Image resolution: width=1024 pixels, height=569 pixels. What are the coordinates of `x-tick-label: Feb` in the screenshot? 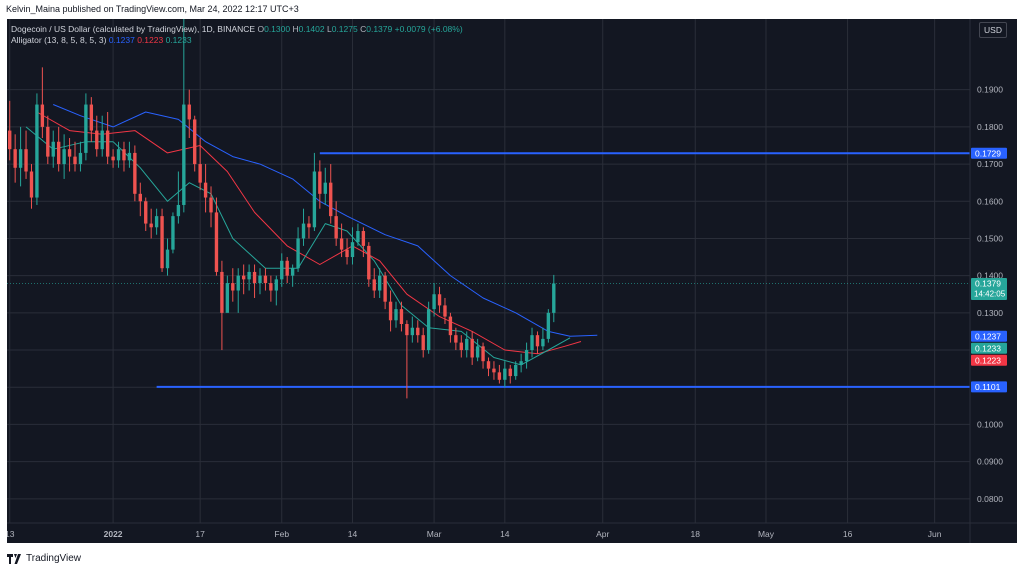 It's located at (281, 534).